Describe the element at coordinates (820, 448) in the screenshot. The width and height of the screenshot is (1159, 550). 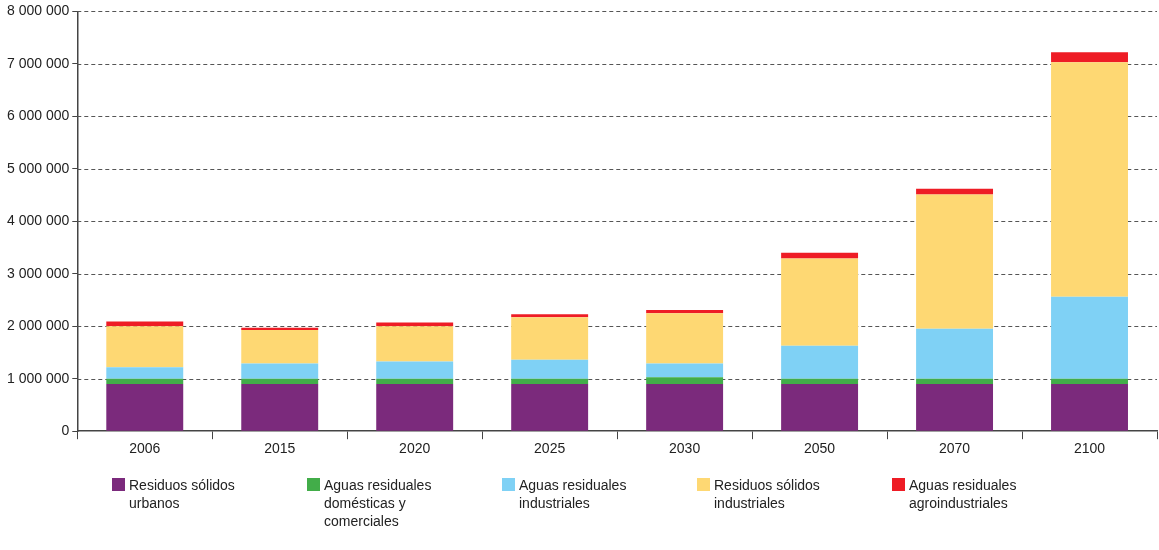
I see `x-tick-label: 2050` at that location.